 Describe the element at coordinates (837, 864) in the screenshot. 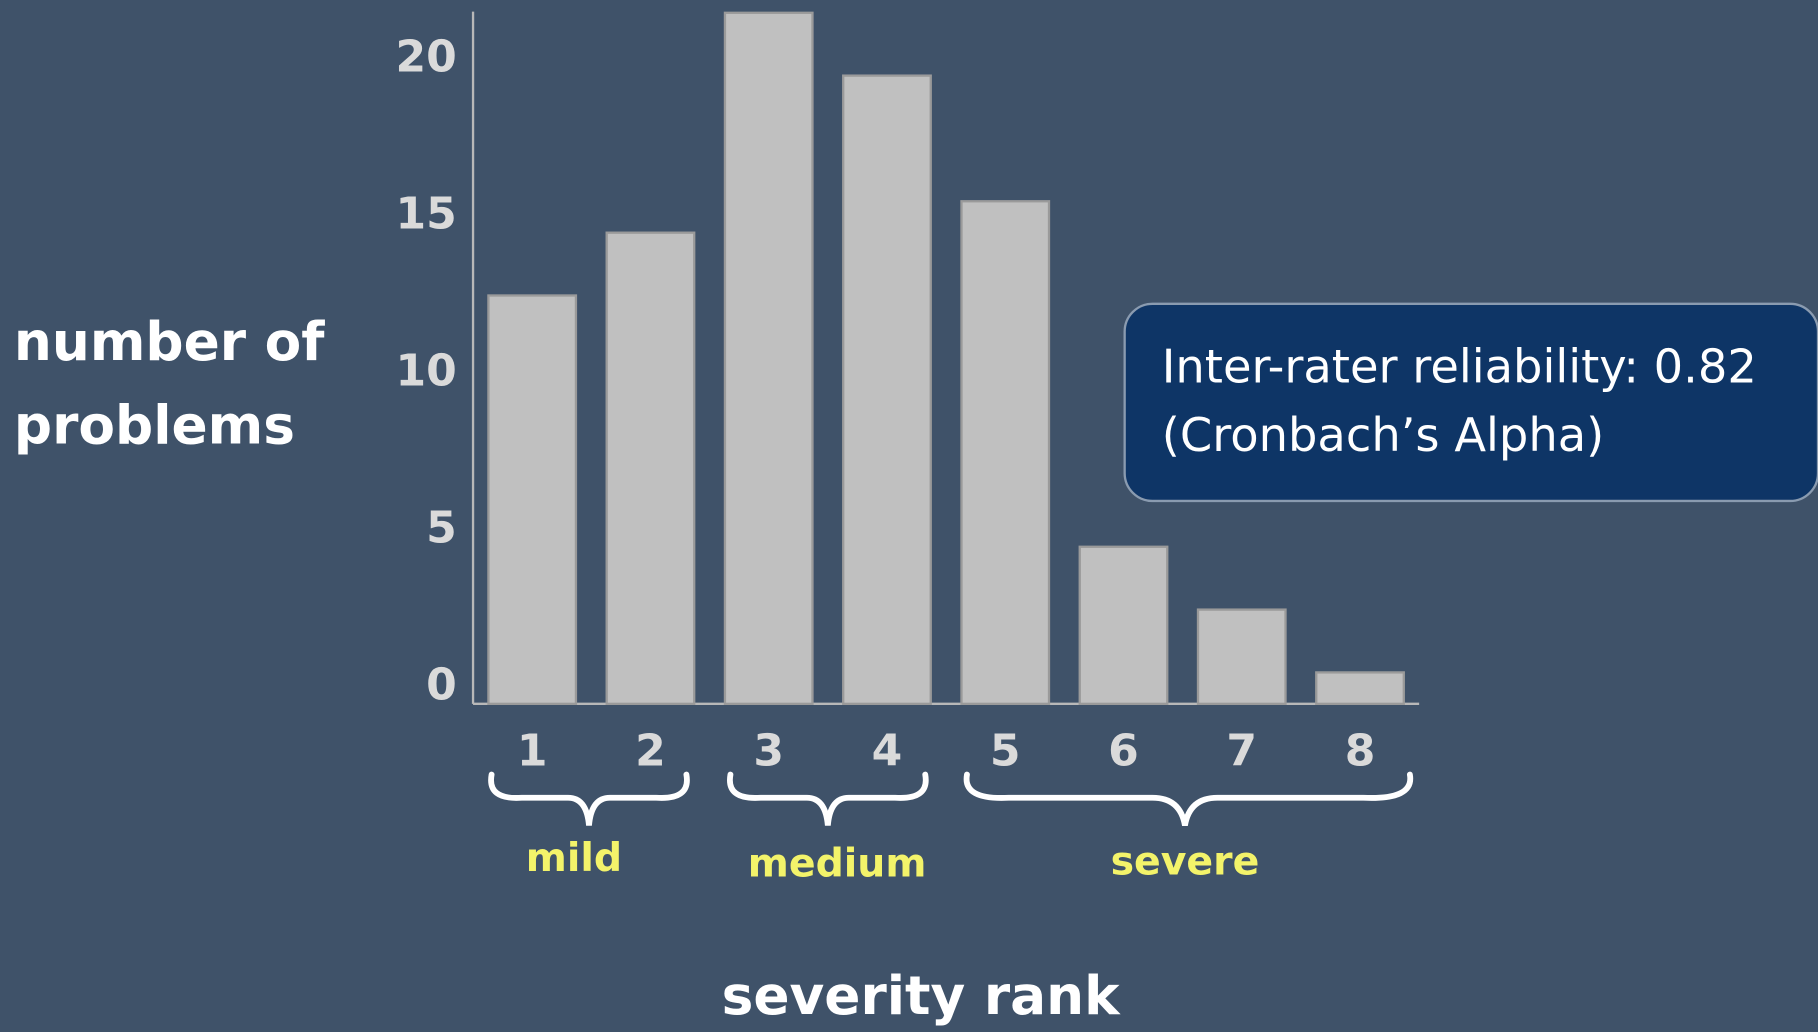

I see `group-label: medium` at that location.